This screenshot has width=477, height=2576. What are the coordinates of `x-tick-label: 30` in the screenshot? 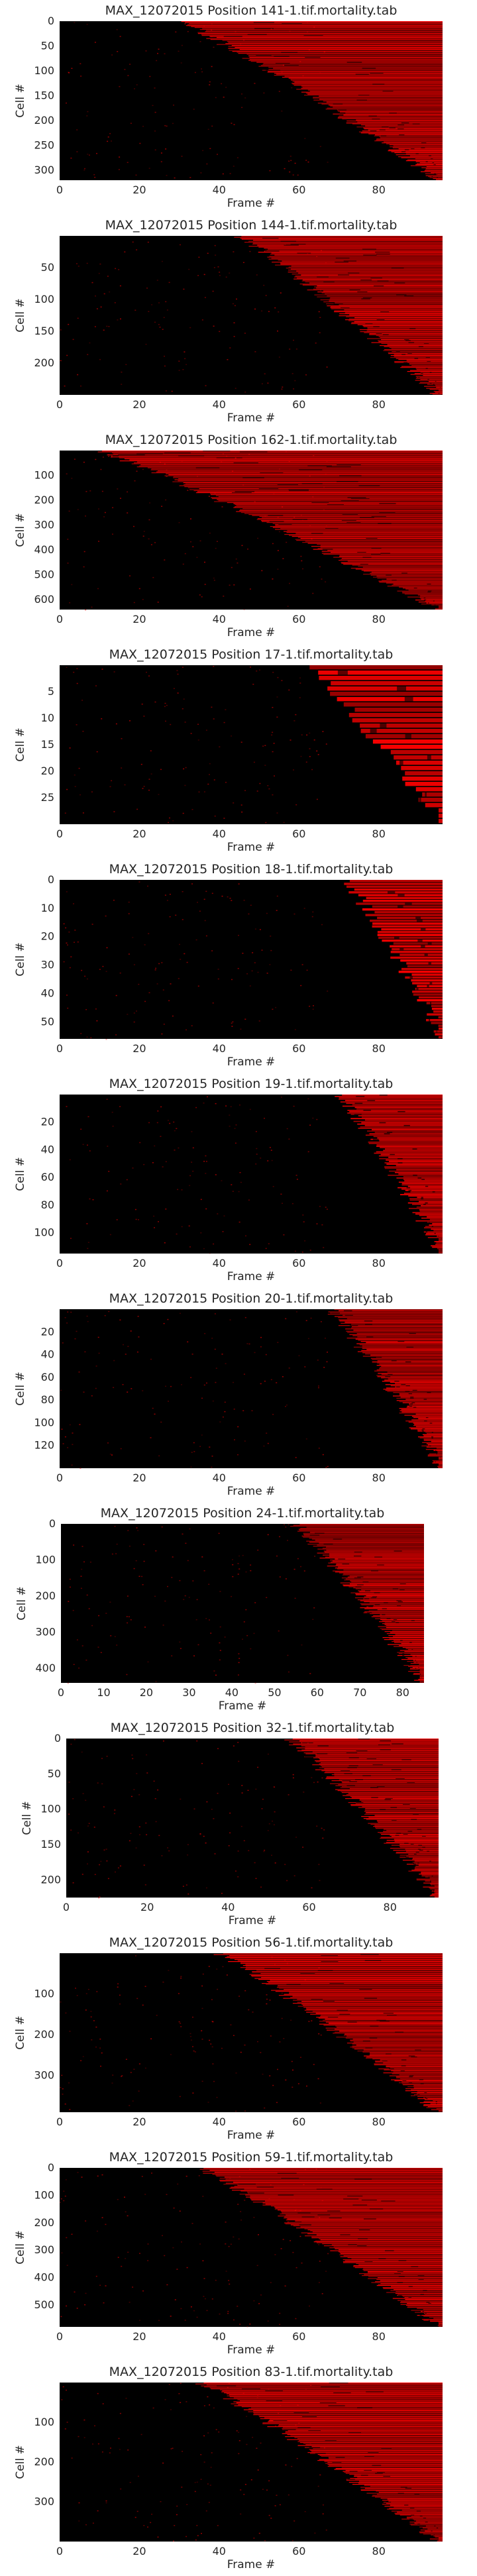 It's located at (188, 1692).